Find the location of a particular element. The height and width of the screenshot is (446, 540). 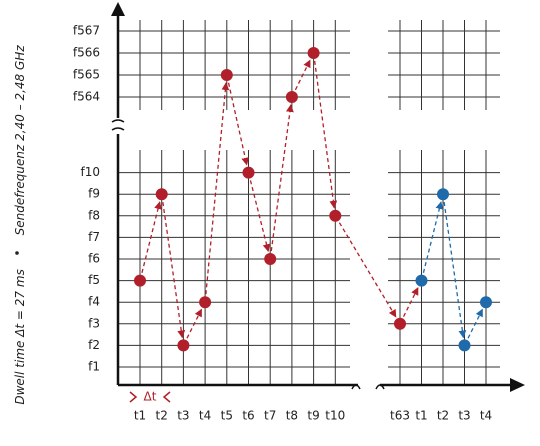

y-arrow is located at coordinates (118, 9).